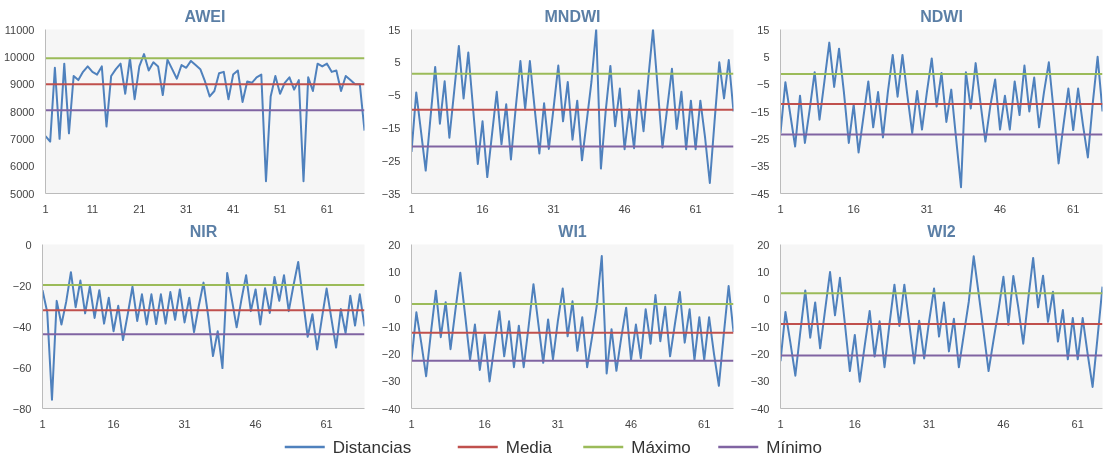 Image resolution: width=1108 pixels, height=463 pixels. Describe the element at coordinates (22, 111) in the screenshot. I see `y-tick-label: 8000` at that location.